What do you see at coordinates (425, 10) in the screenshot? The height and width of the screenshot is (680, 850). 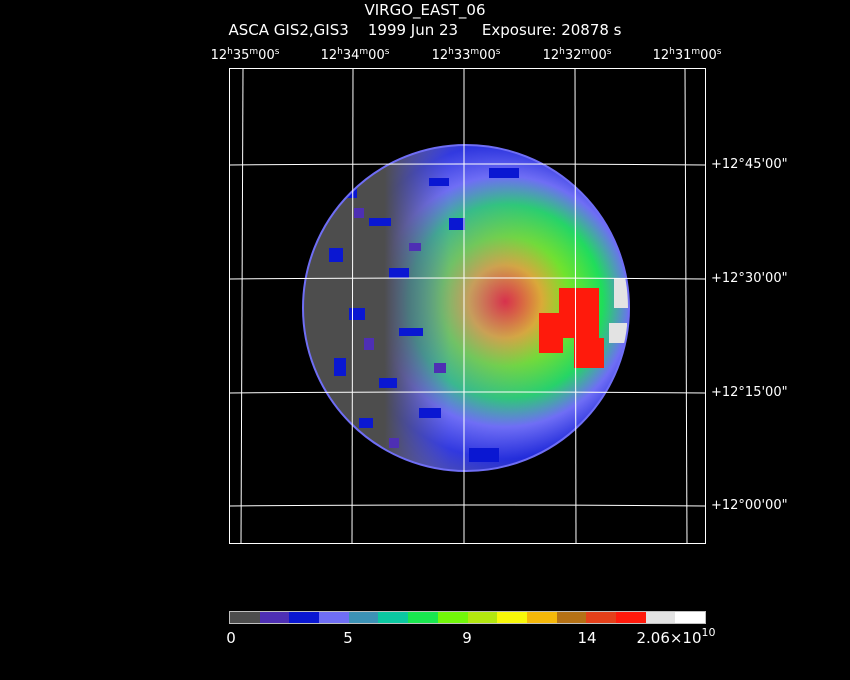 I see `image-title: VIRGO_EAST_06` at bounding box center [425, 10].